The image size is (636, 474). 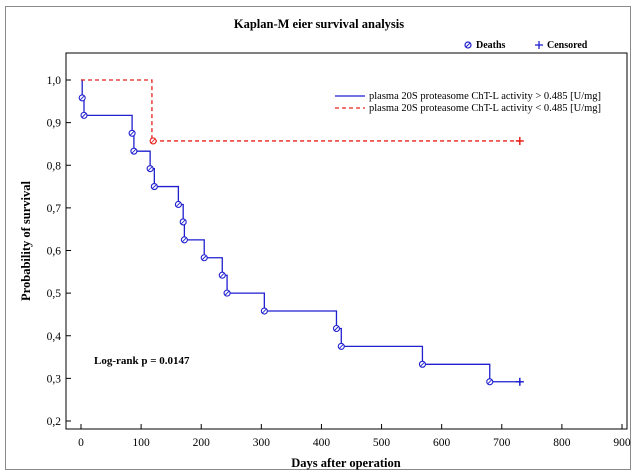 What do you see at coordinates (567, 45) in the screenshot?
I see `censored-label: Censored` at bounding box center [567, 45].